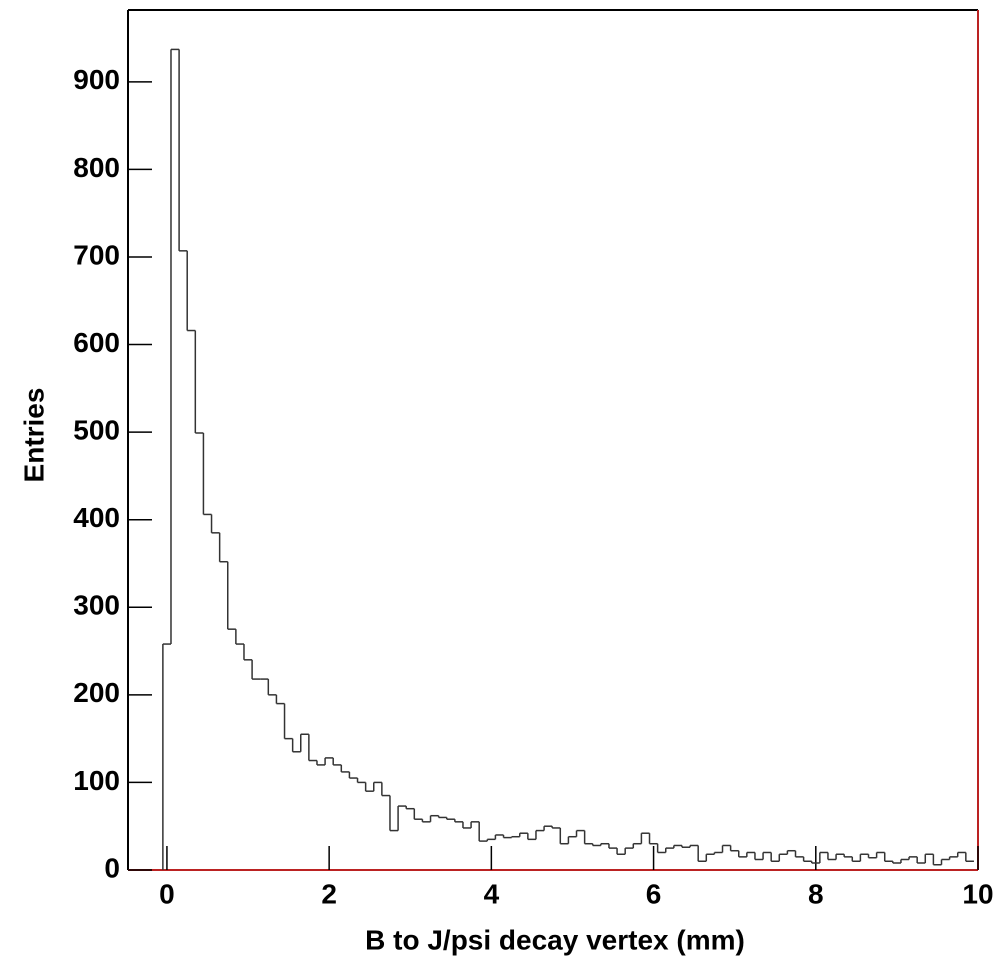 The height and width of the screenshot is (970, 1005). Describe the element at coordinates (33, 435) in the screenshot. I see `y-axis-label: Entries` at that location.